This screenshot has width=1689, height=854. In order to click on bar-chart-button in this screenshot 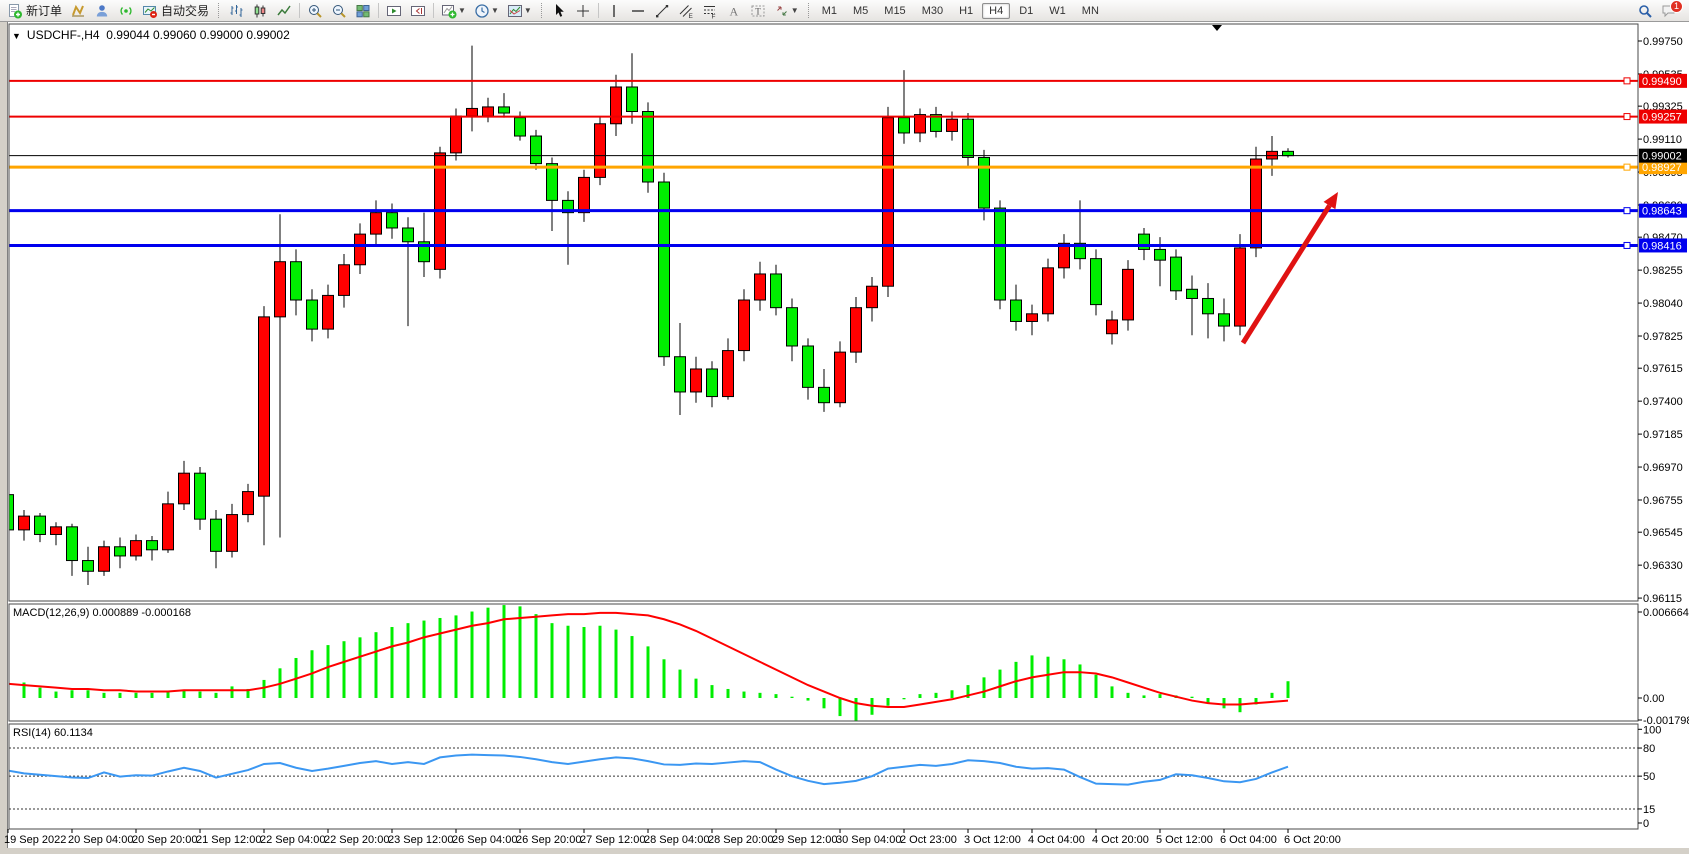, I will do `click(236, 11)`.